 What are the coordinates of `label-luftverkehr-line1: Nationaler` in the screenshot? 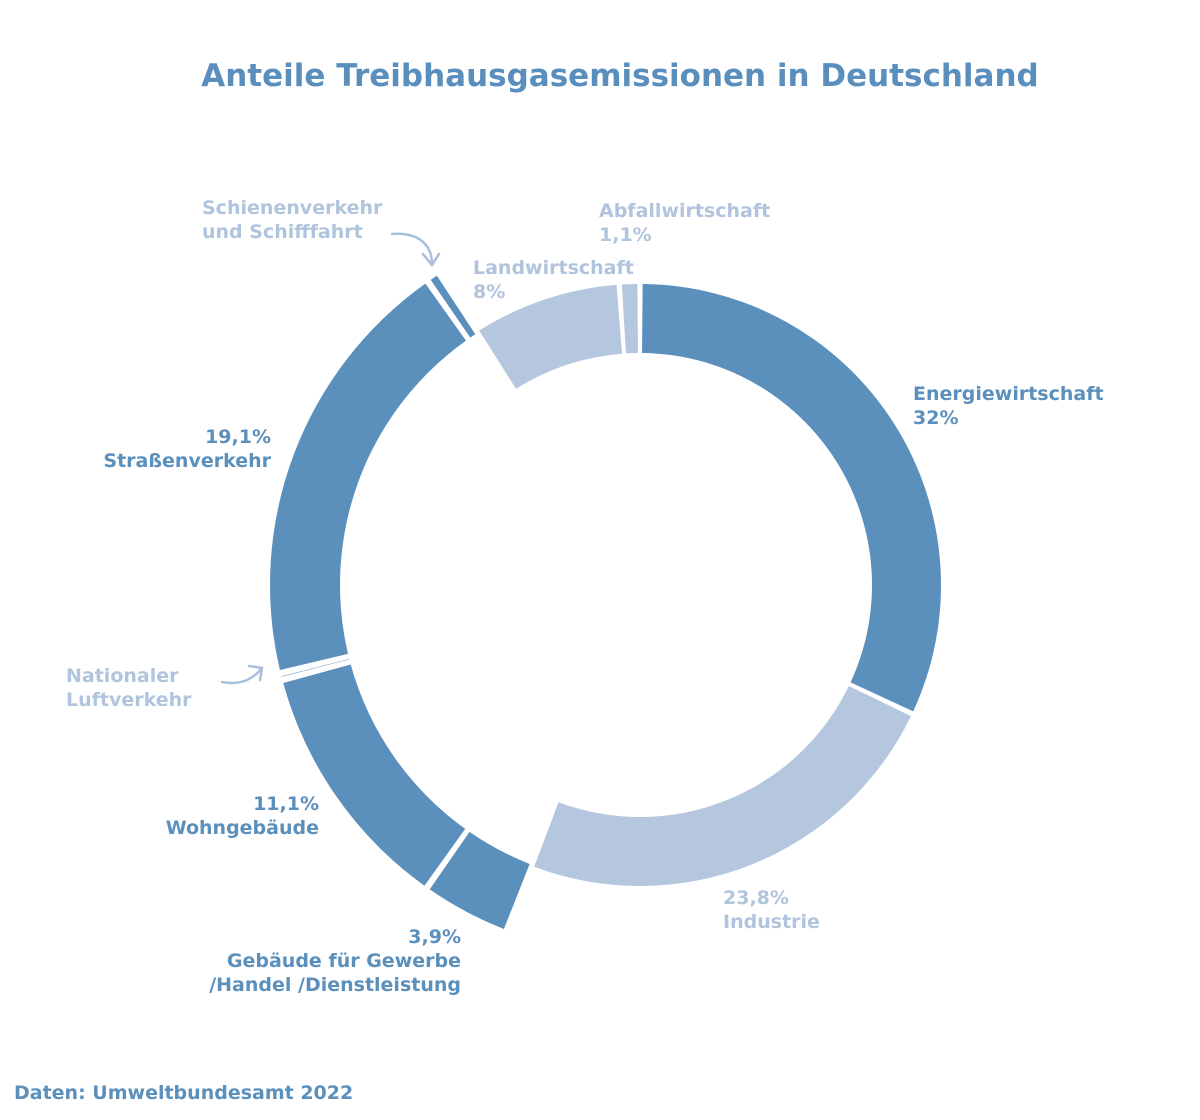 It's located at (122, 676).